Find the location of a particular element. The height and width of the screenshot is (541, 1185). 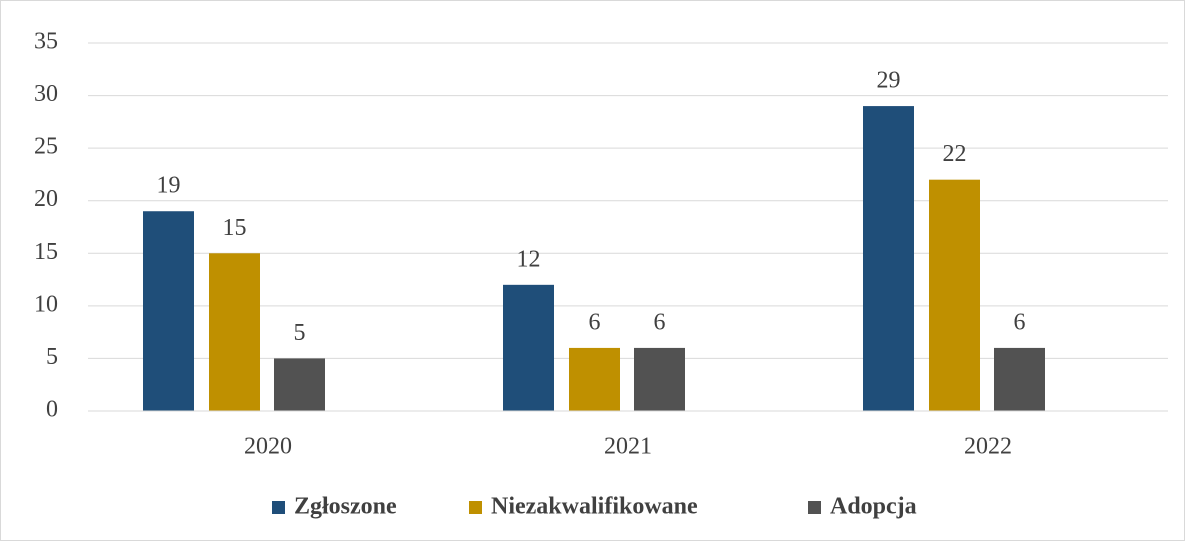

y-tick-label: 15 is located at coordinates (46, 252).